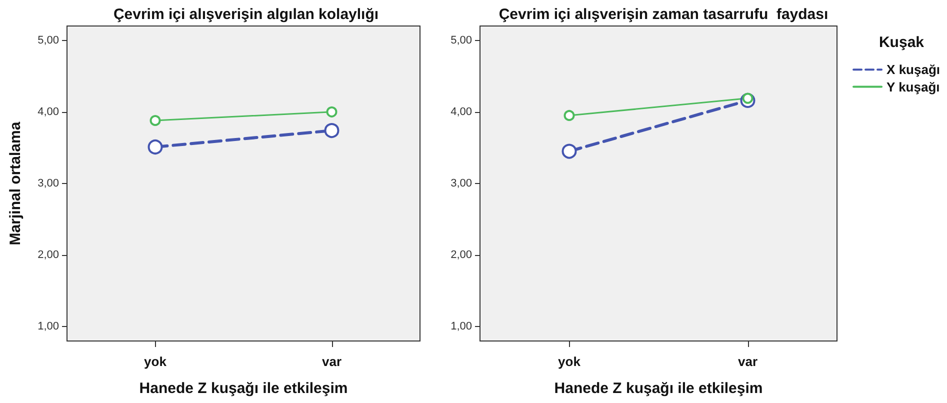 This screenshot has width=947, height=403. What do you see at coordinates (15, 183) in the screenshot?
I see `y-axis-title: Marjinal ortalama` at bounding box center [15, 183].